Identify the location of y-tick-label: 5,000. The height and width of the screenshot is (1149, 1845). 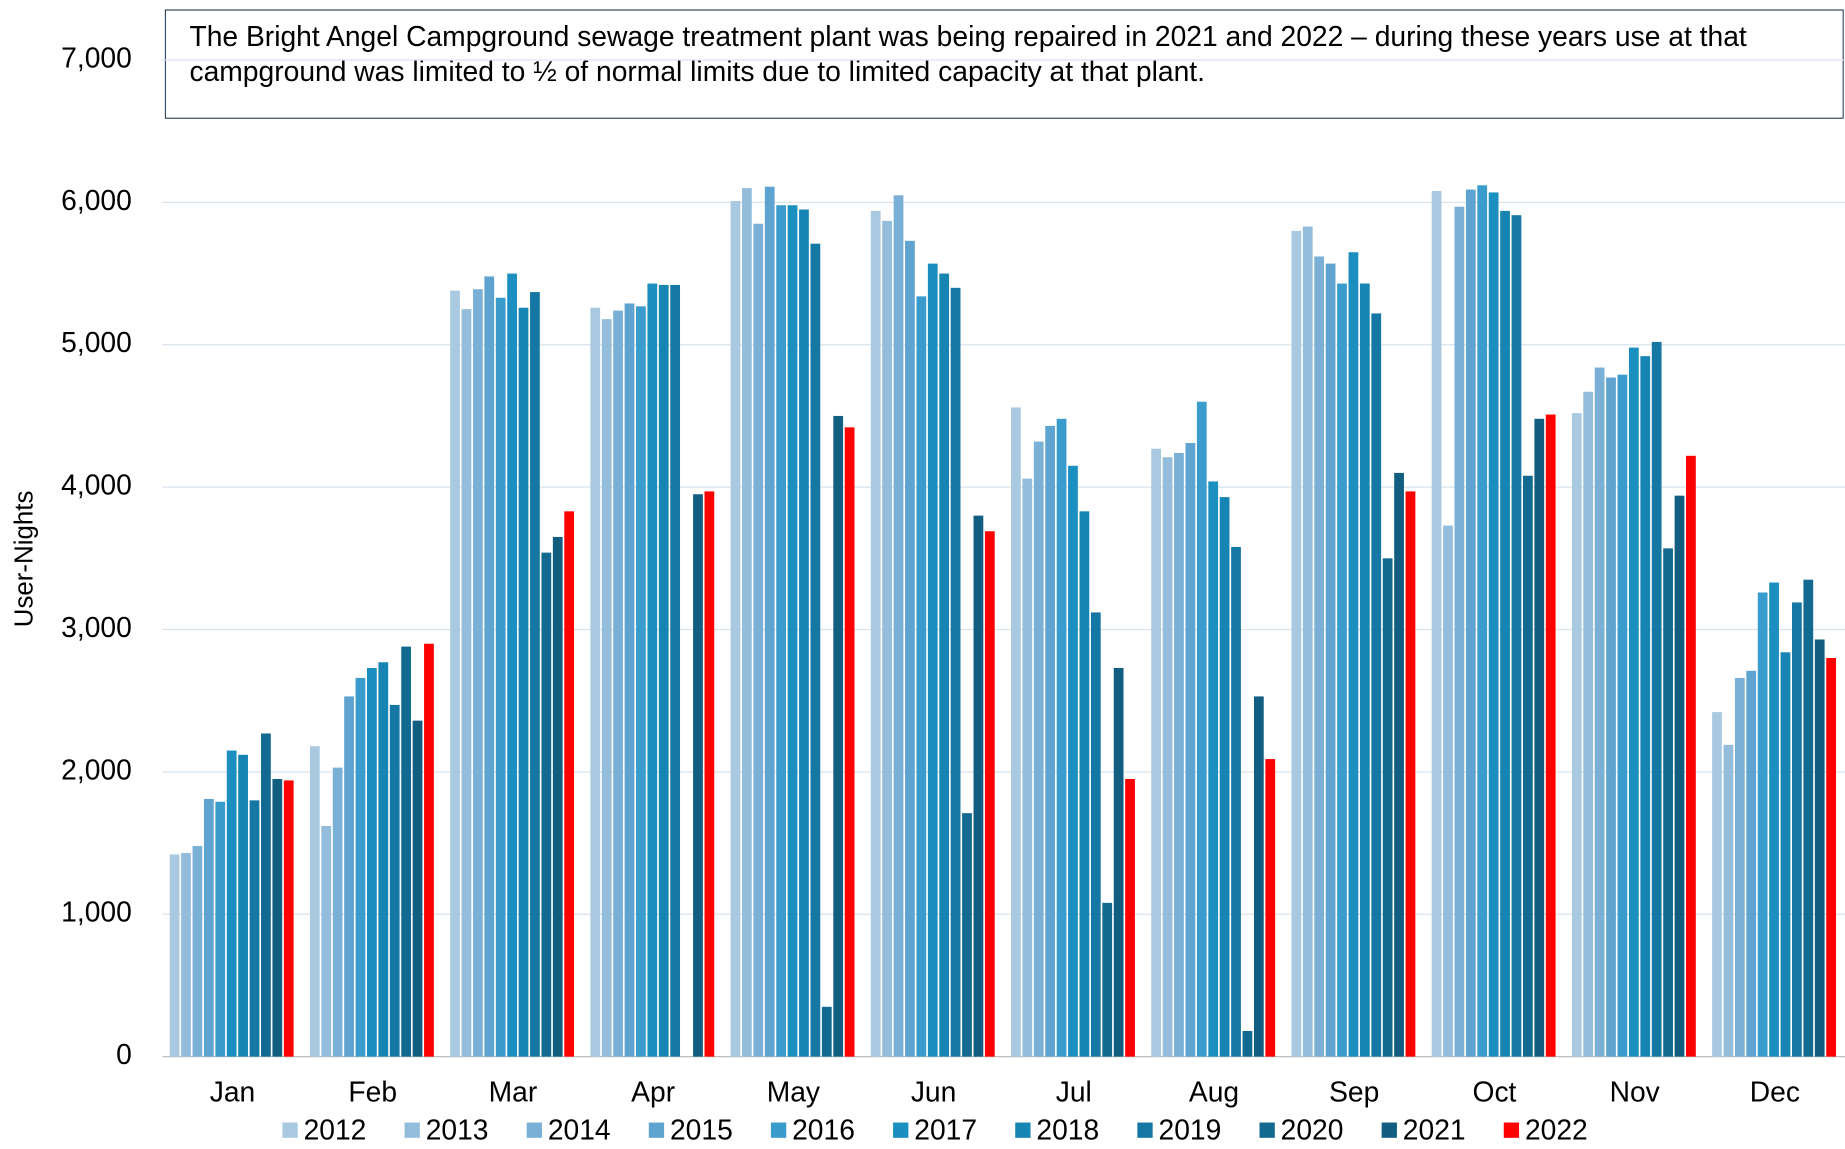
(96, 342).